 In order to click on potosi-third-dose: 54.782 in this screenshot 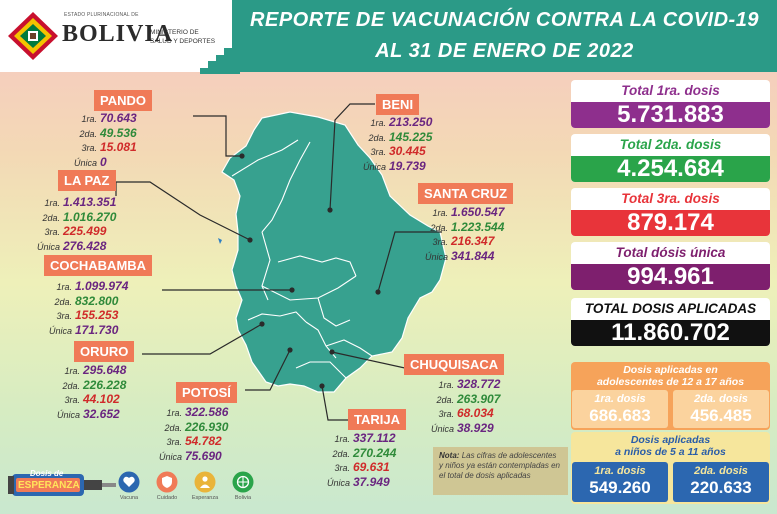, I will do `click(203, 441)`.